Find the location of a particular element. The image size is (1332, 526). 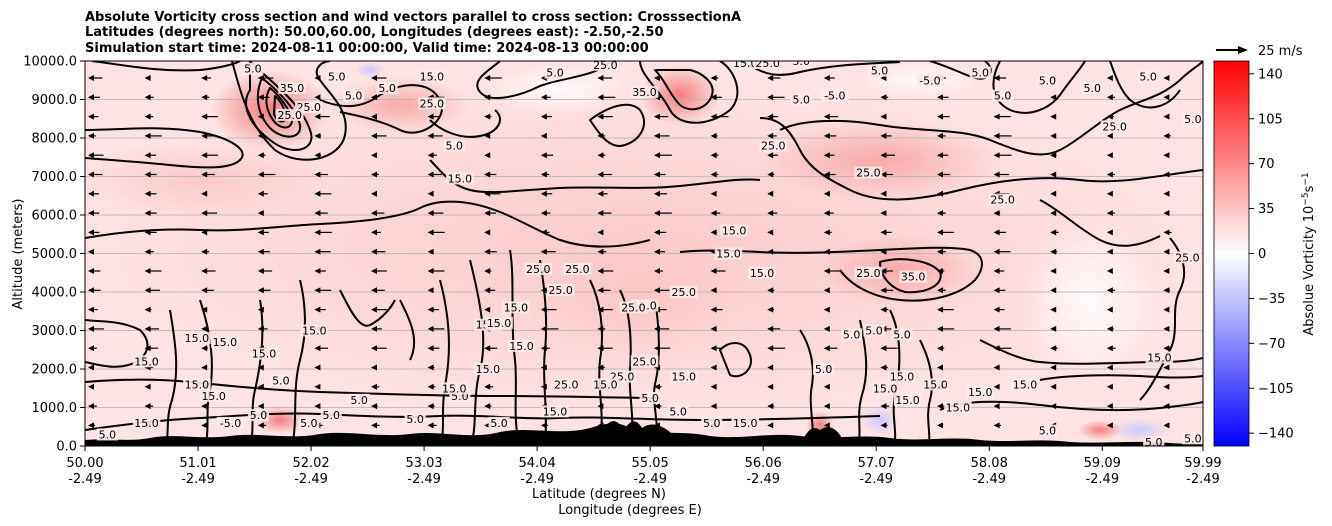

contour-label: 35.0 is located at coordinates (644, 92).